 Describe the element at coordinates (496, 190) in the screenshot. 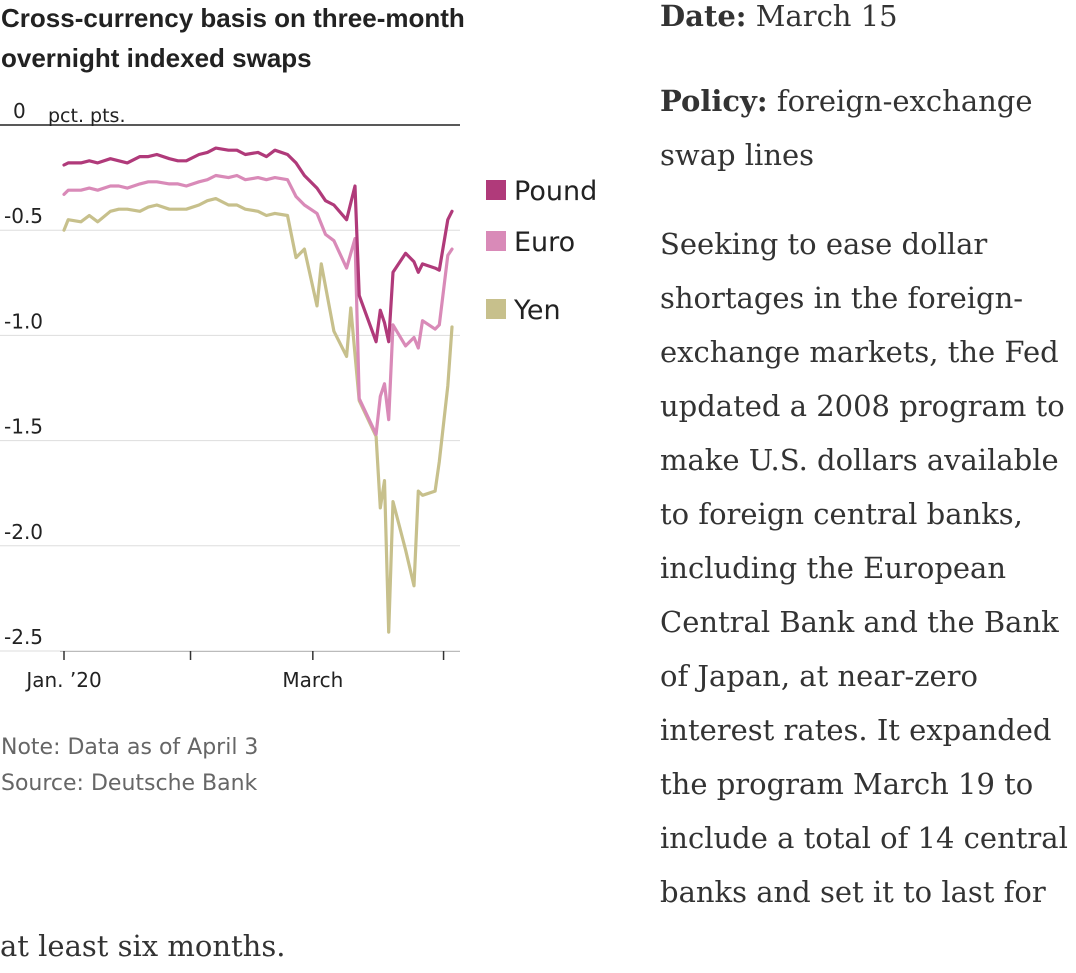

I see `legend-swatch-pound` at that location.